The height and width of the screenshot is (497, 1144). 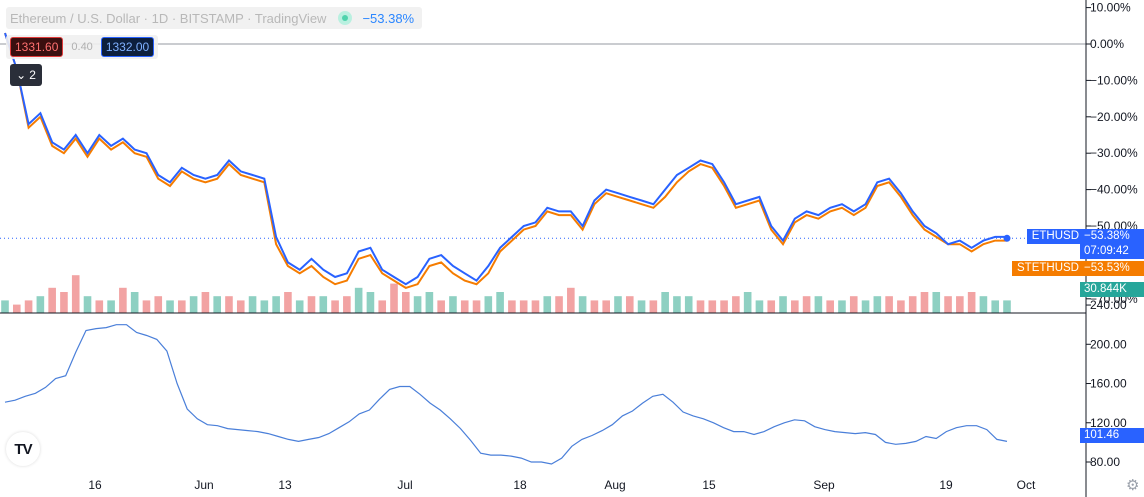 I want to click on countdown: 07:09:42, so click(x=1106, y=251).